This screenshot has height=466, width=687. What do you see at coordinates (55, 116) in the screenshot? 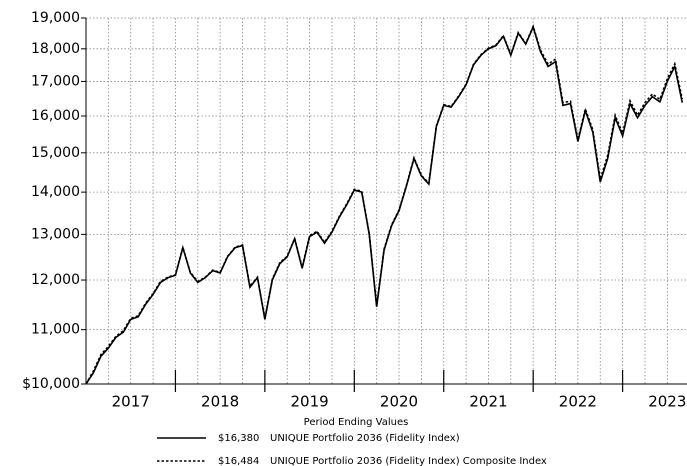
I see `y-tick-label: 16,000` at bounding box center [55, 116].